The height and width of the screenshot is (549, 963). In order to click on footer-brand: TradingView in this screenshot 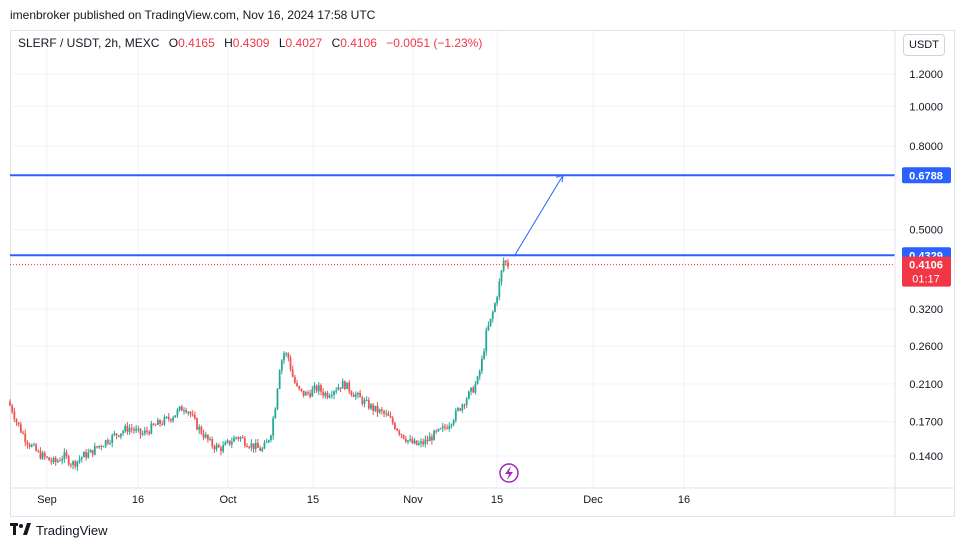, I will do `click(59, 530)`.